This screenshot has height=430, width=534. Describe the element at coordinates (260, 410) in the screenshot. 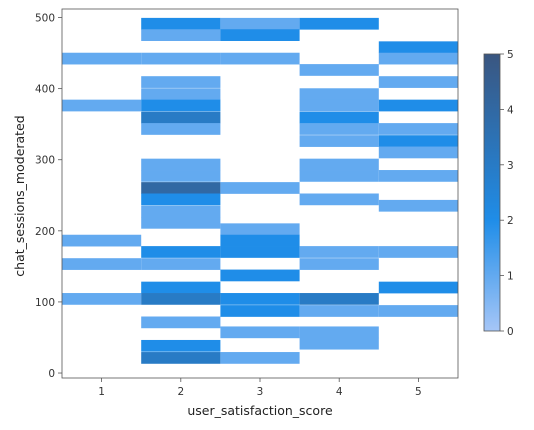

I see `x-axis-label: user_satisfaction_score` at that location.